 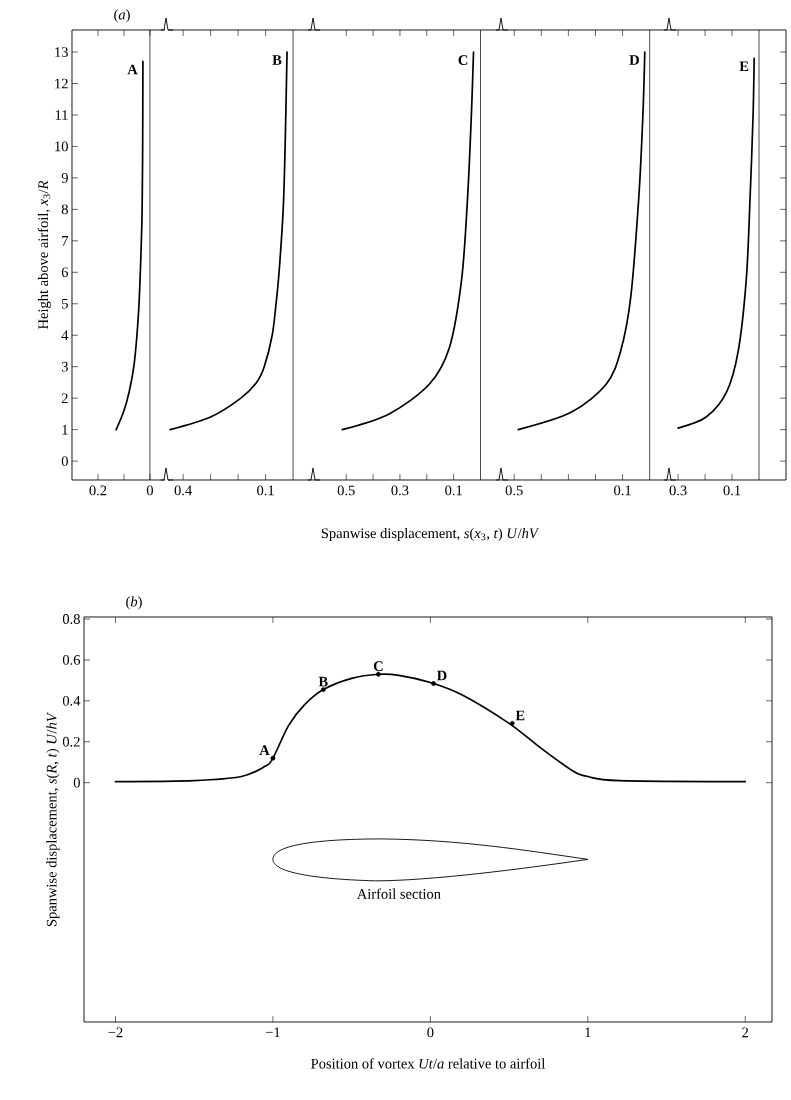 I want to click on series-label: C, so click(x=463, y=60).